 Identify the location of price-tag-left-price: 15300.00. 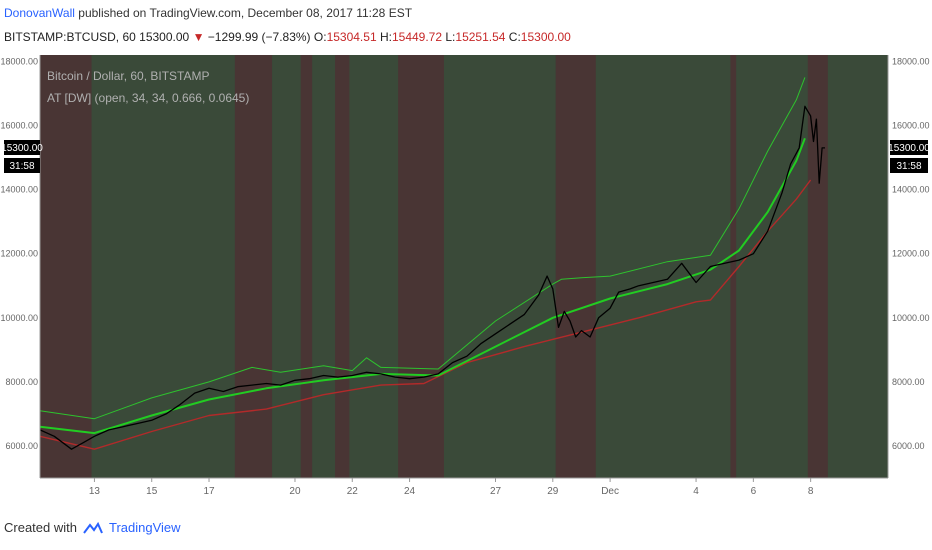
(22, 148).